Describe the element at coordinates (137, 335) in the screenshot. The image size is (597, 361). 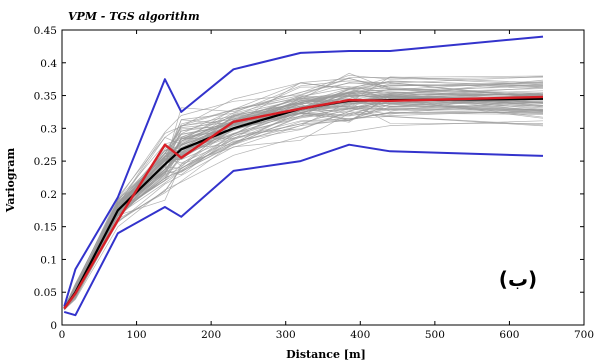
I see `x-tick-label: 100` at that location.